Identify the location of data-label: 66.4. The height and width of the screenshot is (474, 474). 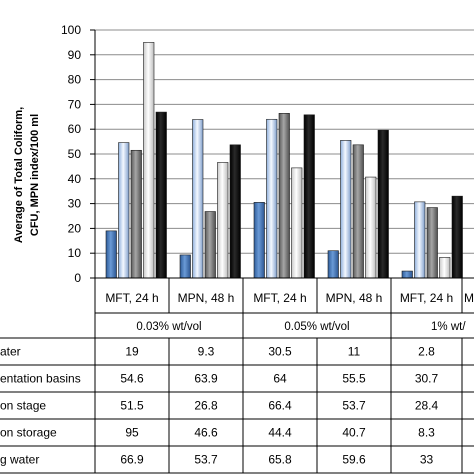
(280, 406).